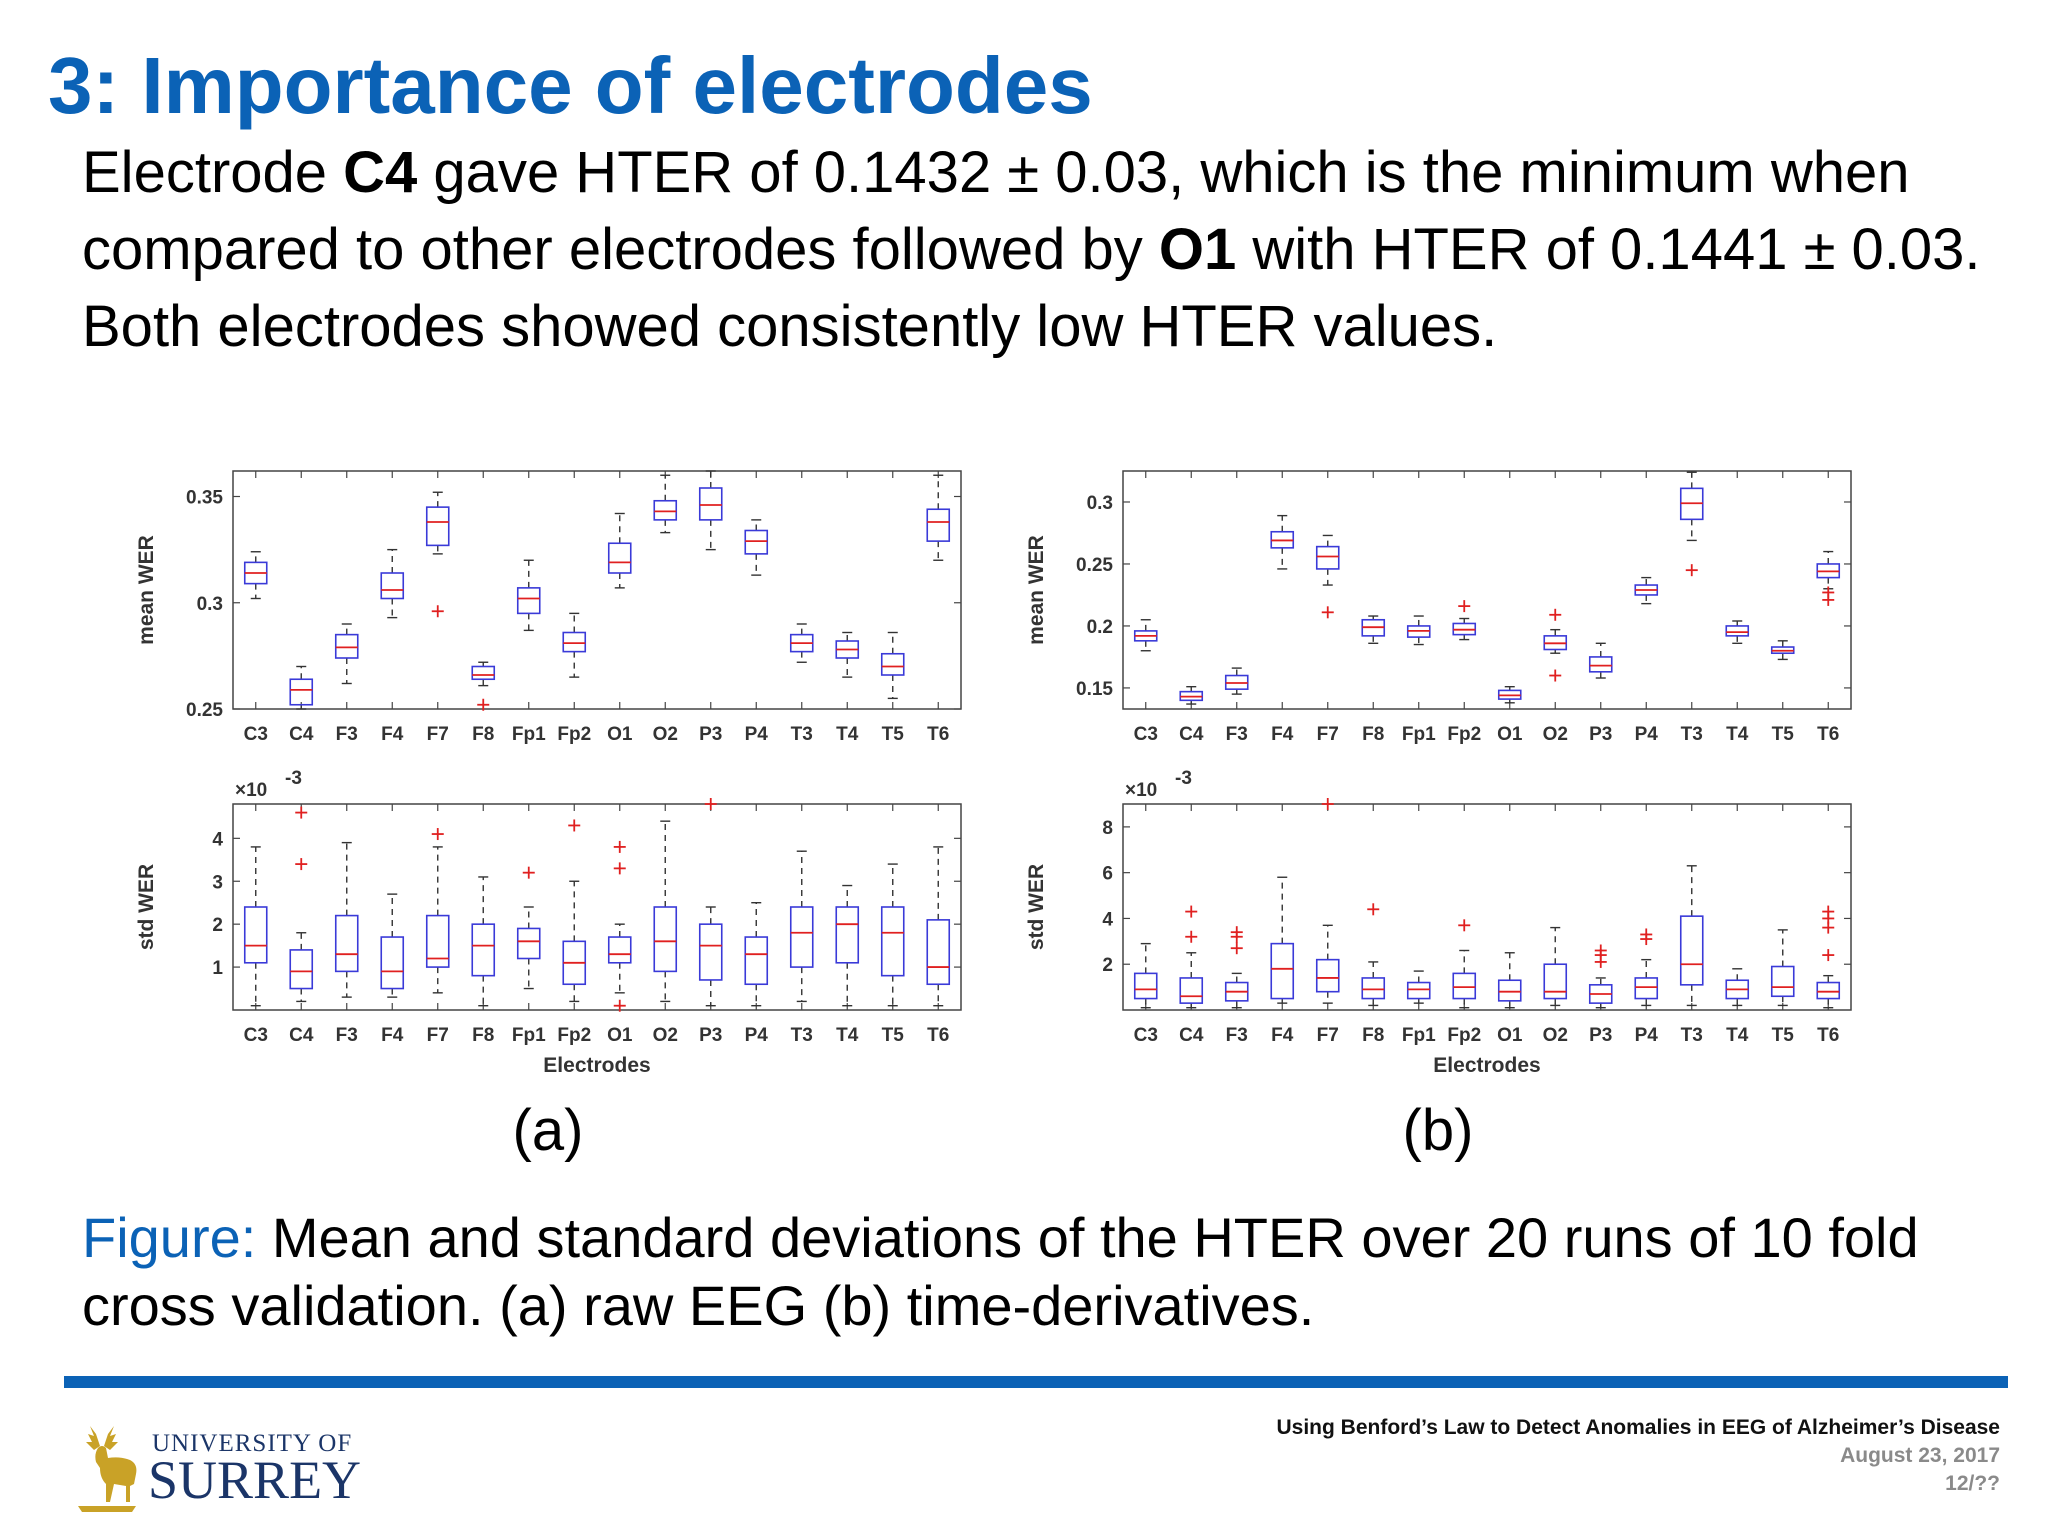  I want to click on y-tick-label: 3, so click(217, 882).